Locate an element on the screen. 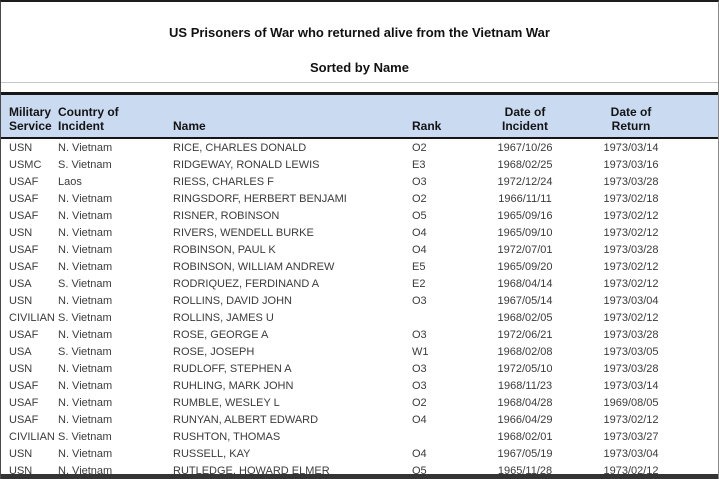 The width and height of the screenshot is (719, 479). cell-name: ROLLINS, DAVID JOHN is located at coordinates (232, 300).